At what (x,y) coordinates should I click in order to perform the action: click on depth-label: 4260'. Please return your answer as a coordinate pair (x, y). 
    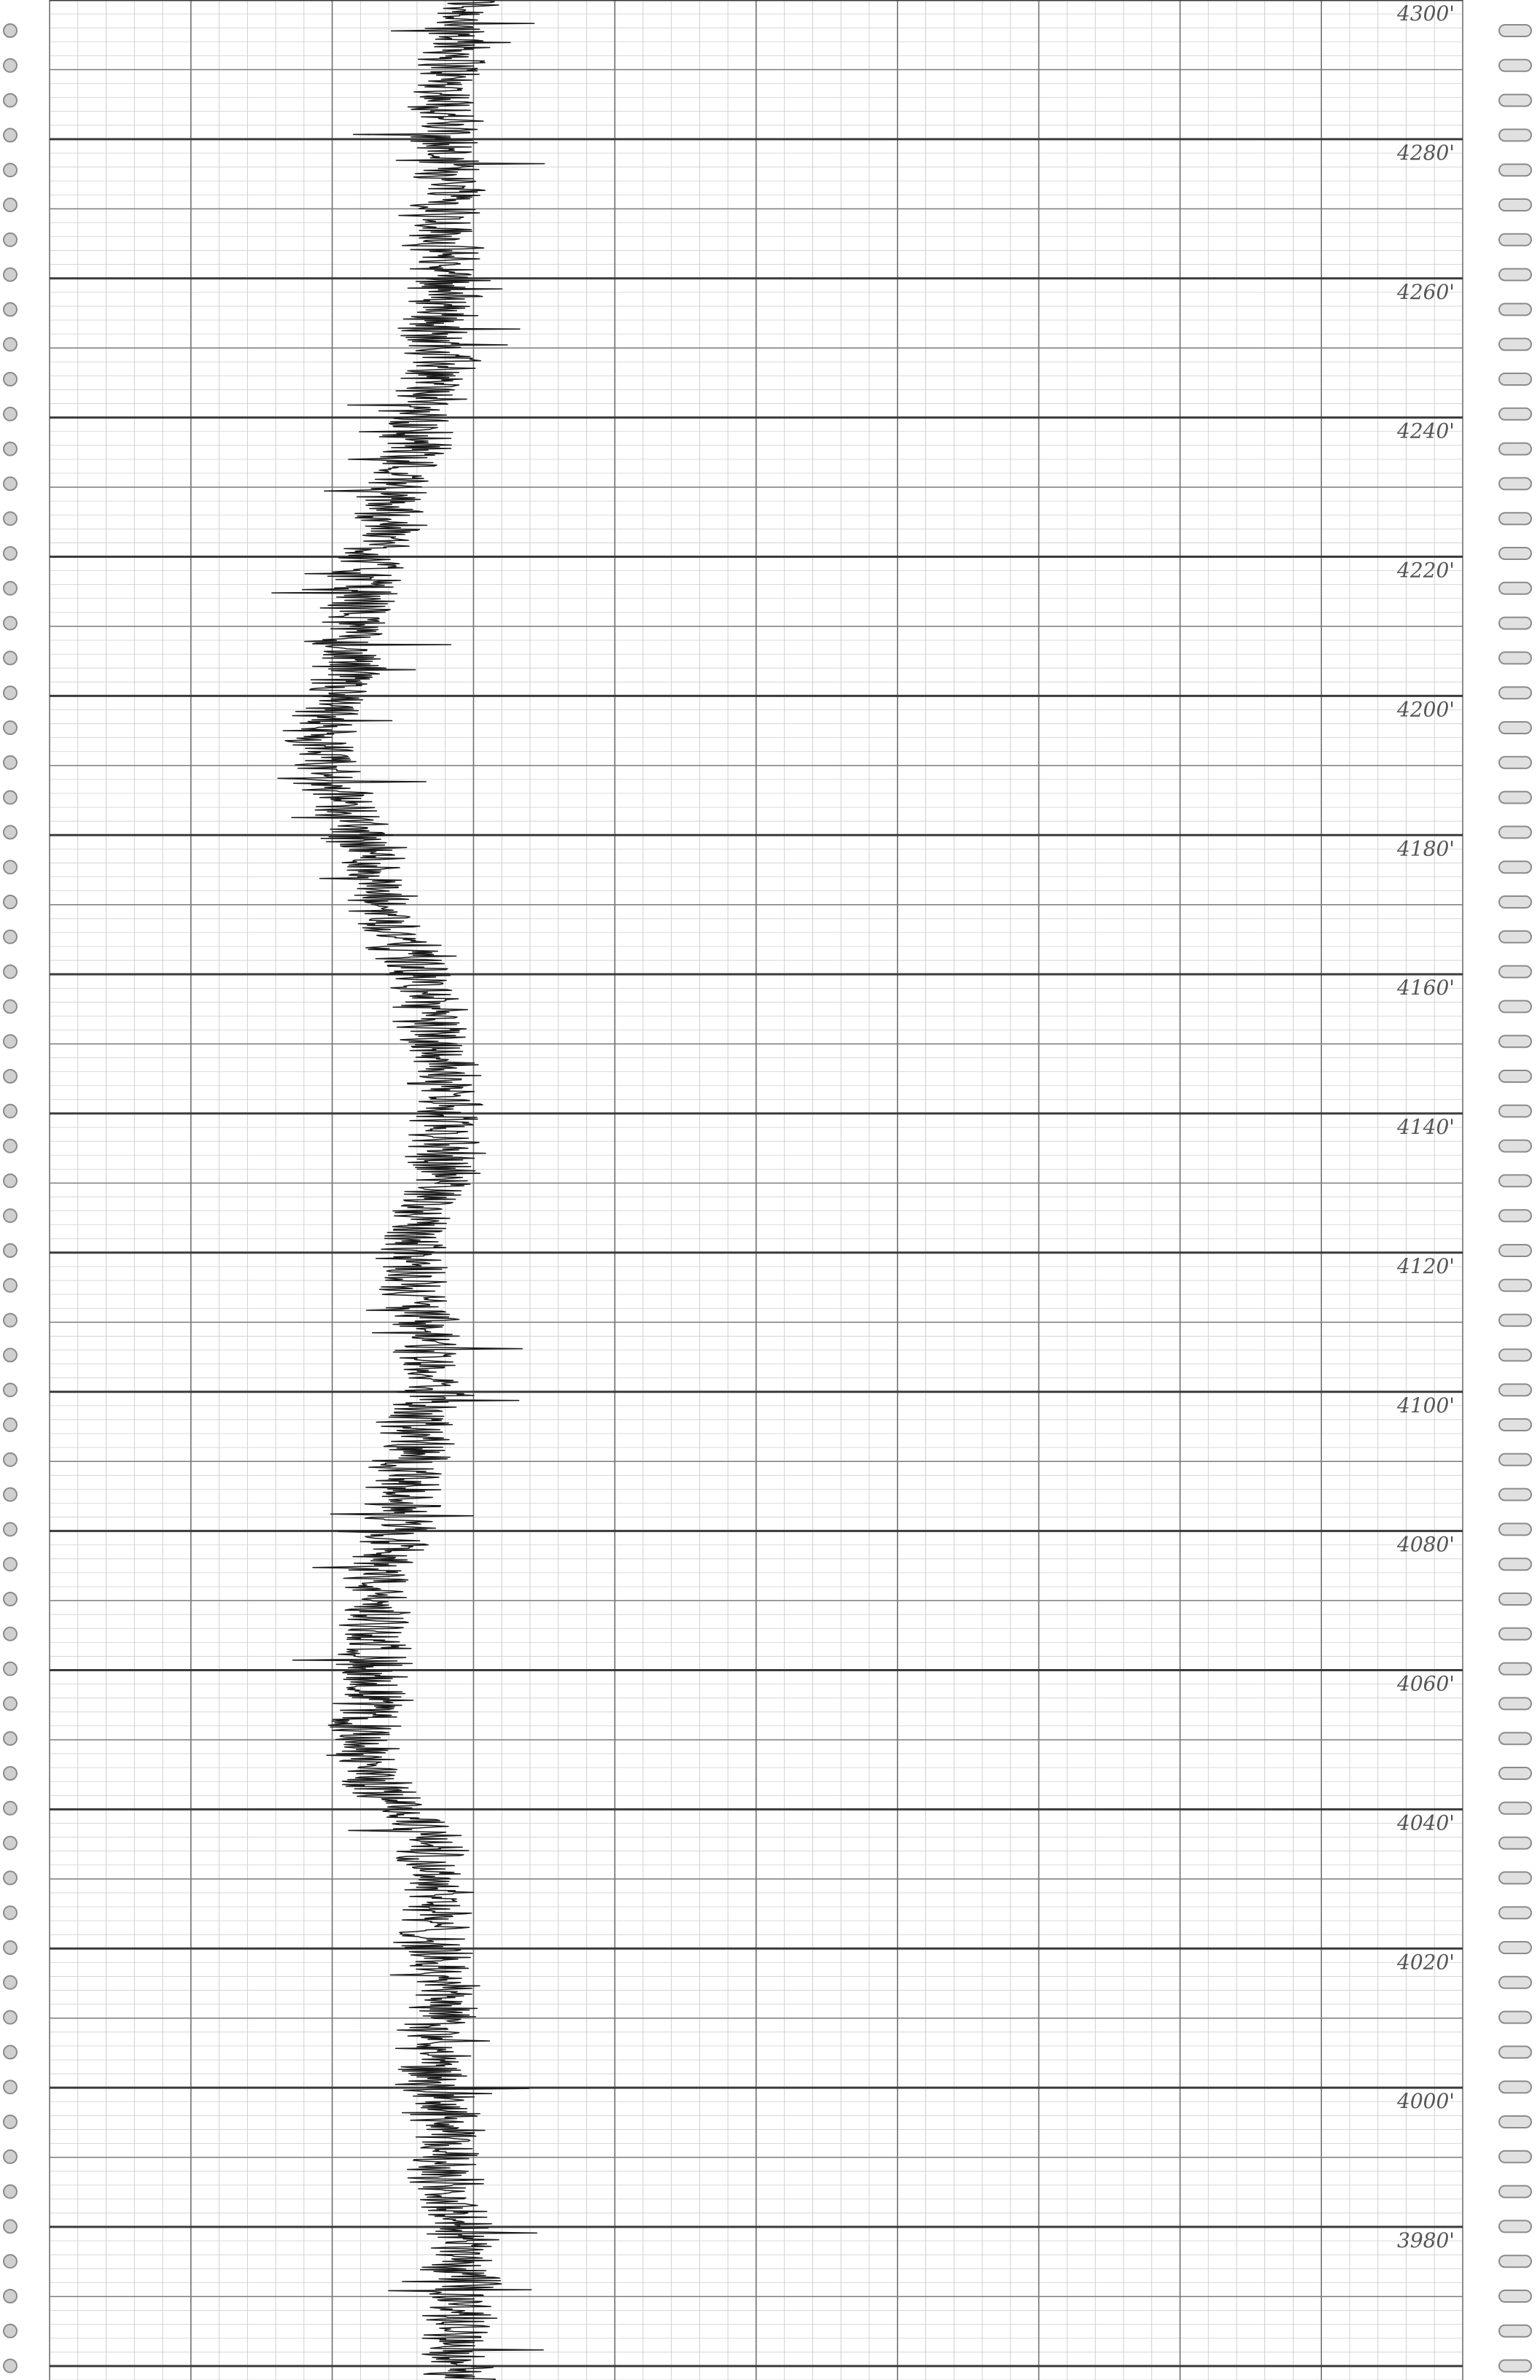
    Looking at the image, I should click on (1425, 292).